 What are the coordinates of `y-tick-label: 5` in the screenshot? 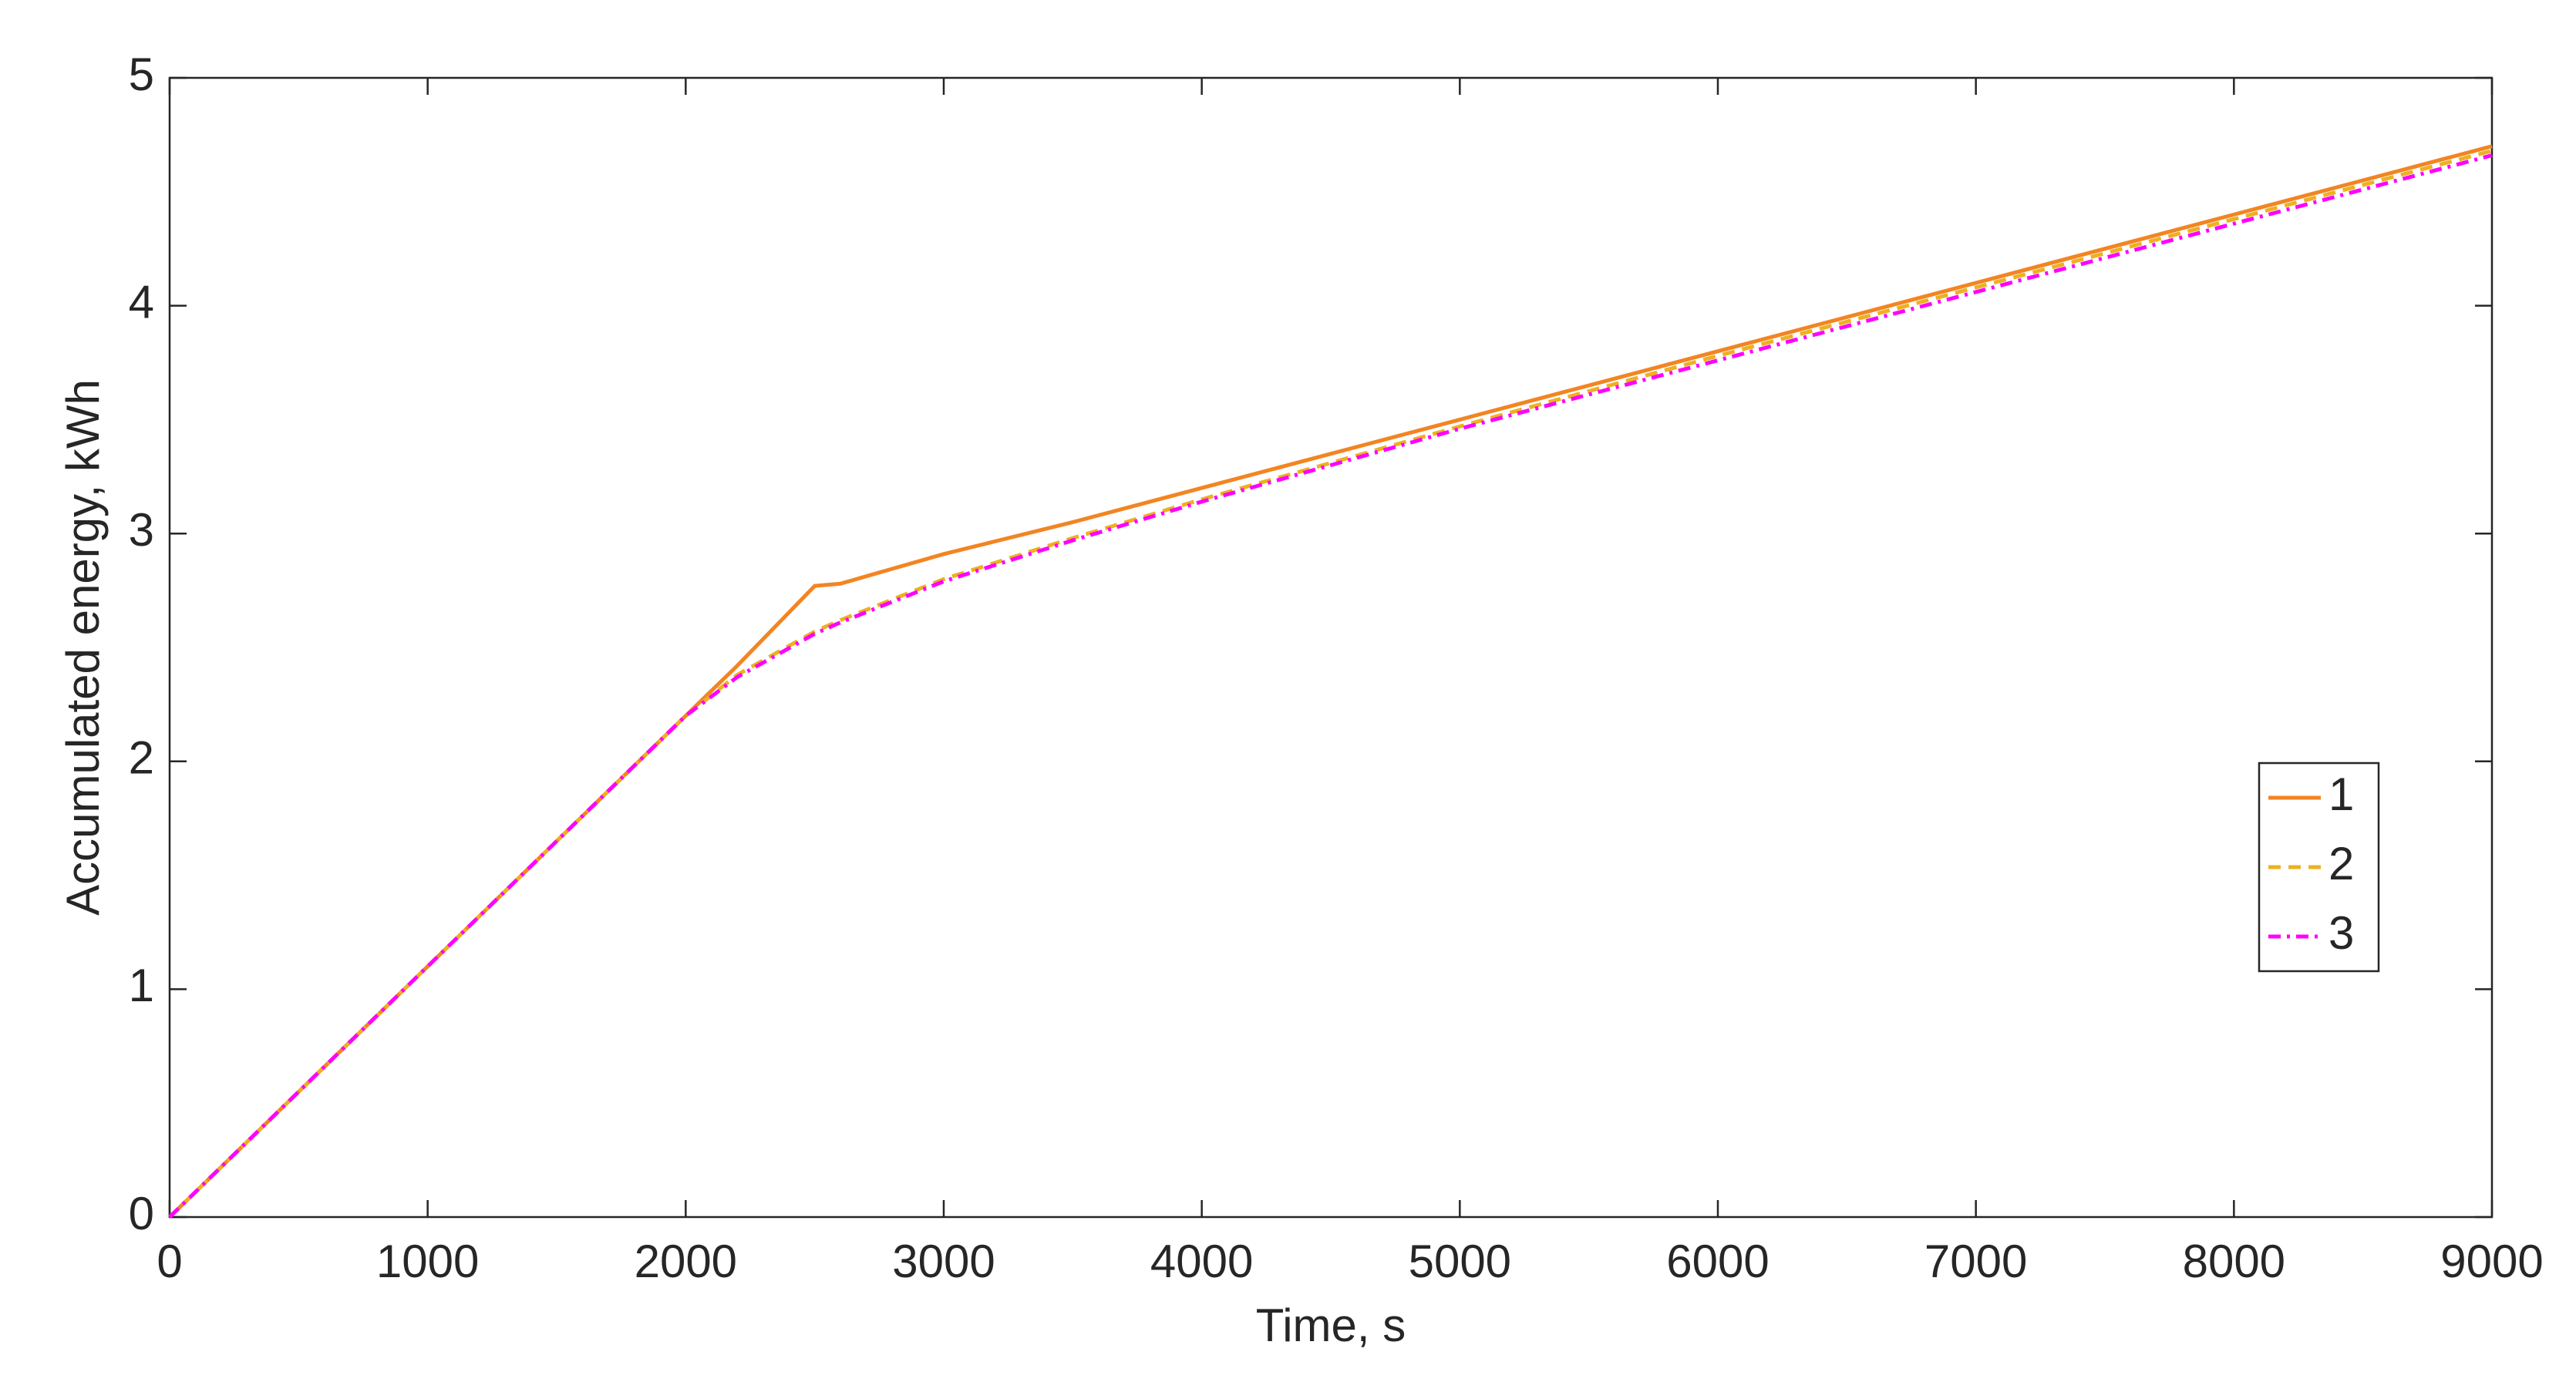 It's located at (141, 74).